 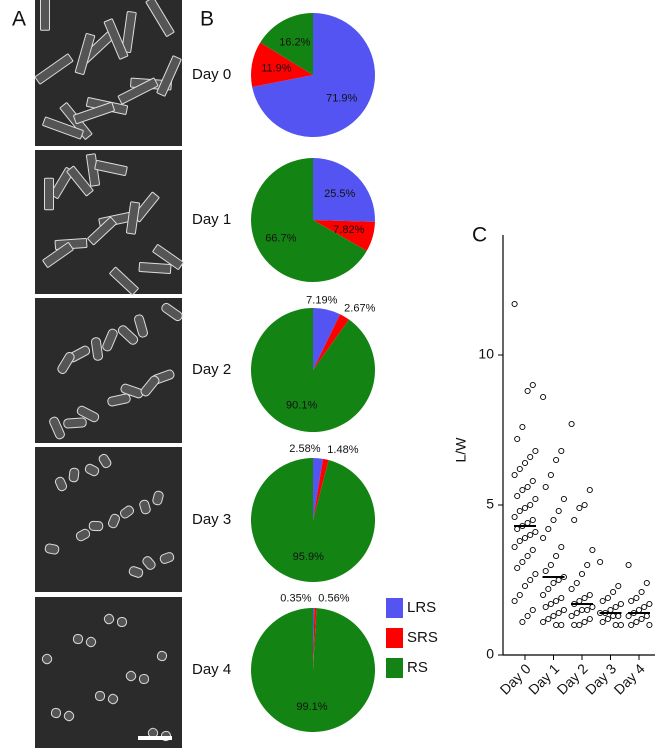 What do you see at coordinates (211, 74) in the screenshot?
I see `pie-title: Day 0` at bounding box center [211, 74].